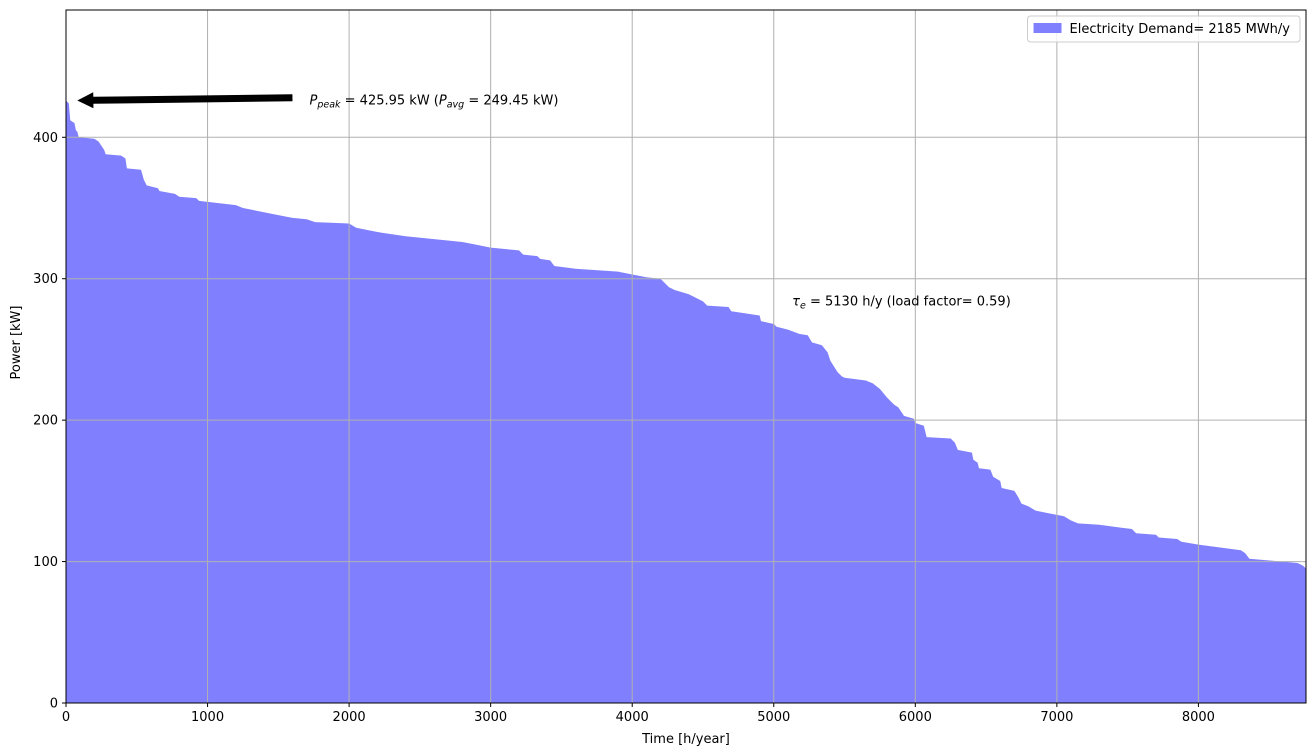  Describe the element at coordinates (16, 343) in the screenshot. I see `y-axis-label: Power [kW]` at that location.